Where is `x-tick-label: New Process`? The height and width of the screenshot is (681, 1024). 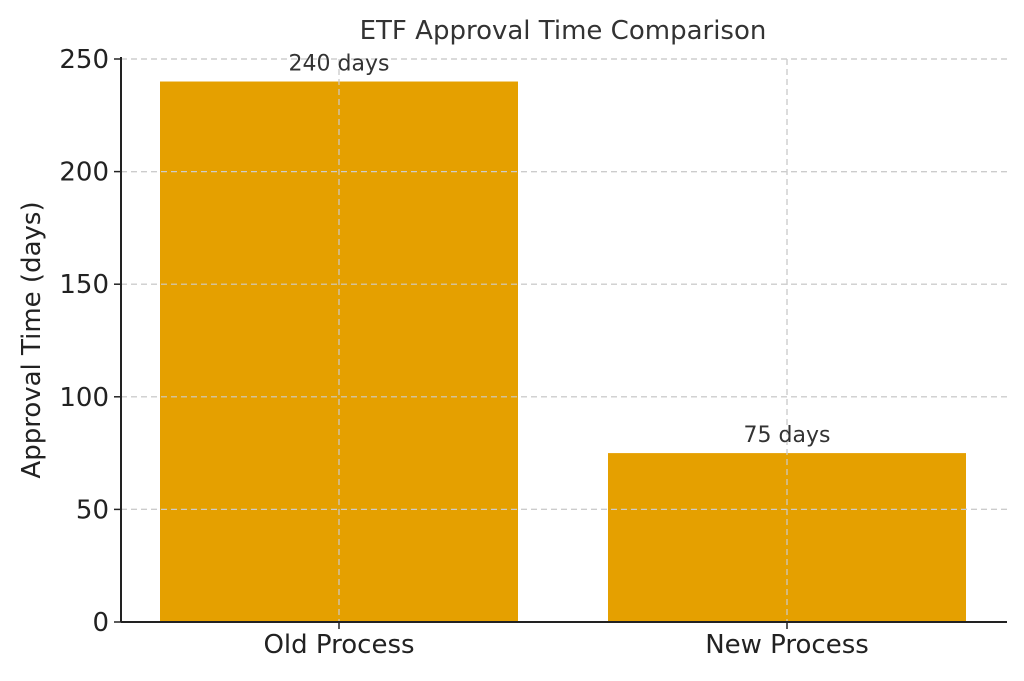
x-tick-label: New Process is located at coordinates (787, 645).